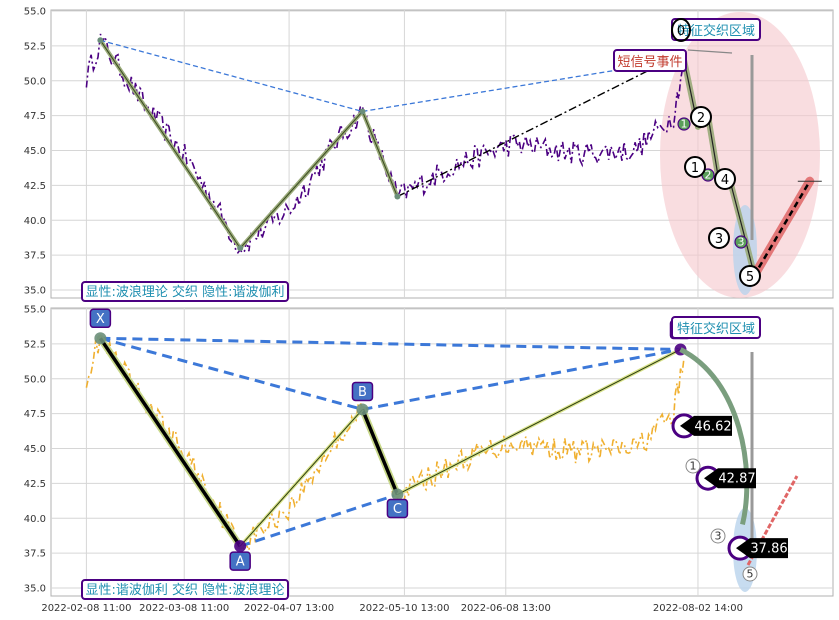  I want to click on signal-label: 短信号事件, so click(649, 62).